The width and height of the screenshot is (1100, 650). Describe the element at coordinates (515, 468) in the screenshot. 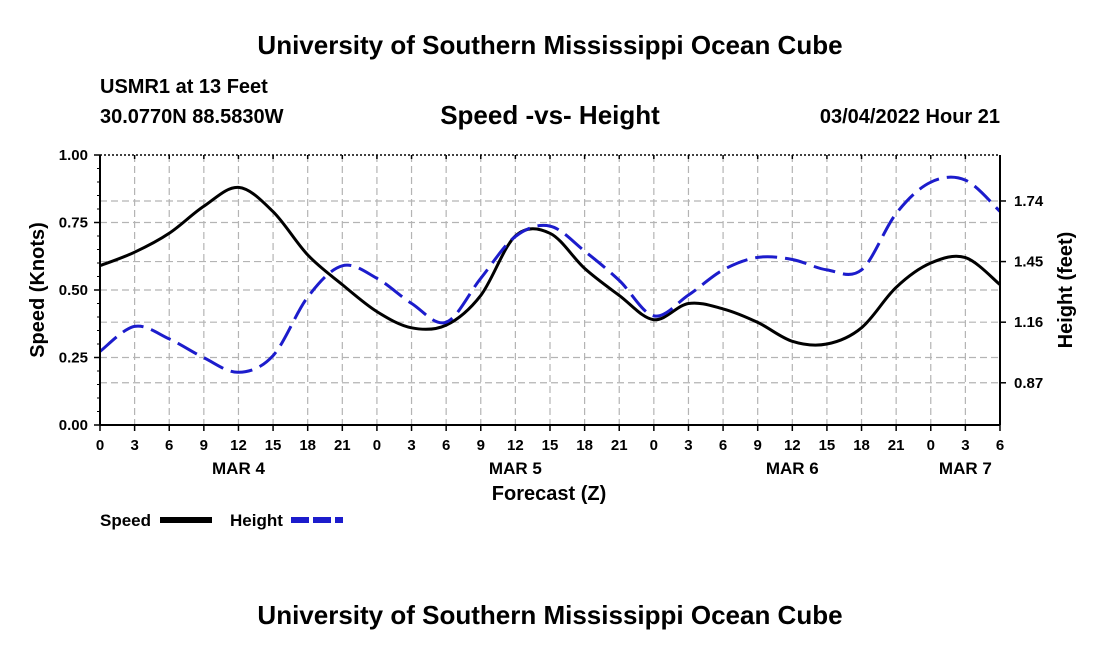

I see `date-label: MAR 5` at that location.